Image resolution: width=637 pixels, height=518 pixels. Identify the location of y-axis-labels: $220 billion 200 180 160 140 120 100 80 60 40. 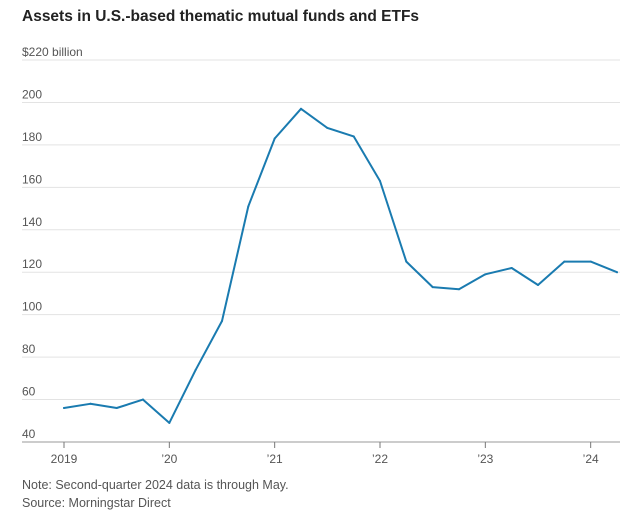
(52, 243).